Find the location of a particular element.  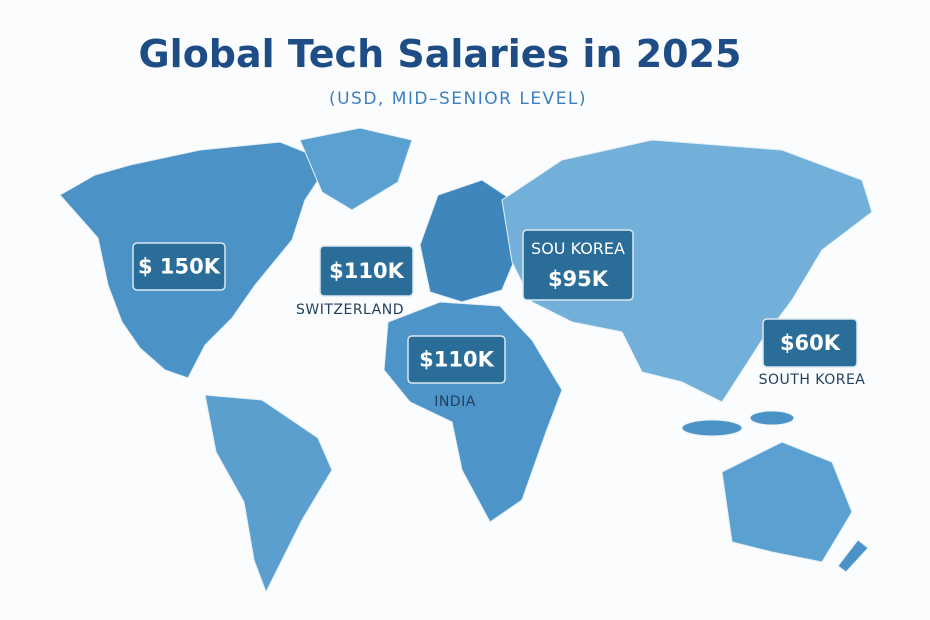

country-label: INDIA is located at coordinates (455, 402).